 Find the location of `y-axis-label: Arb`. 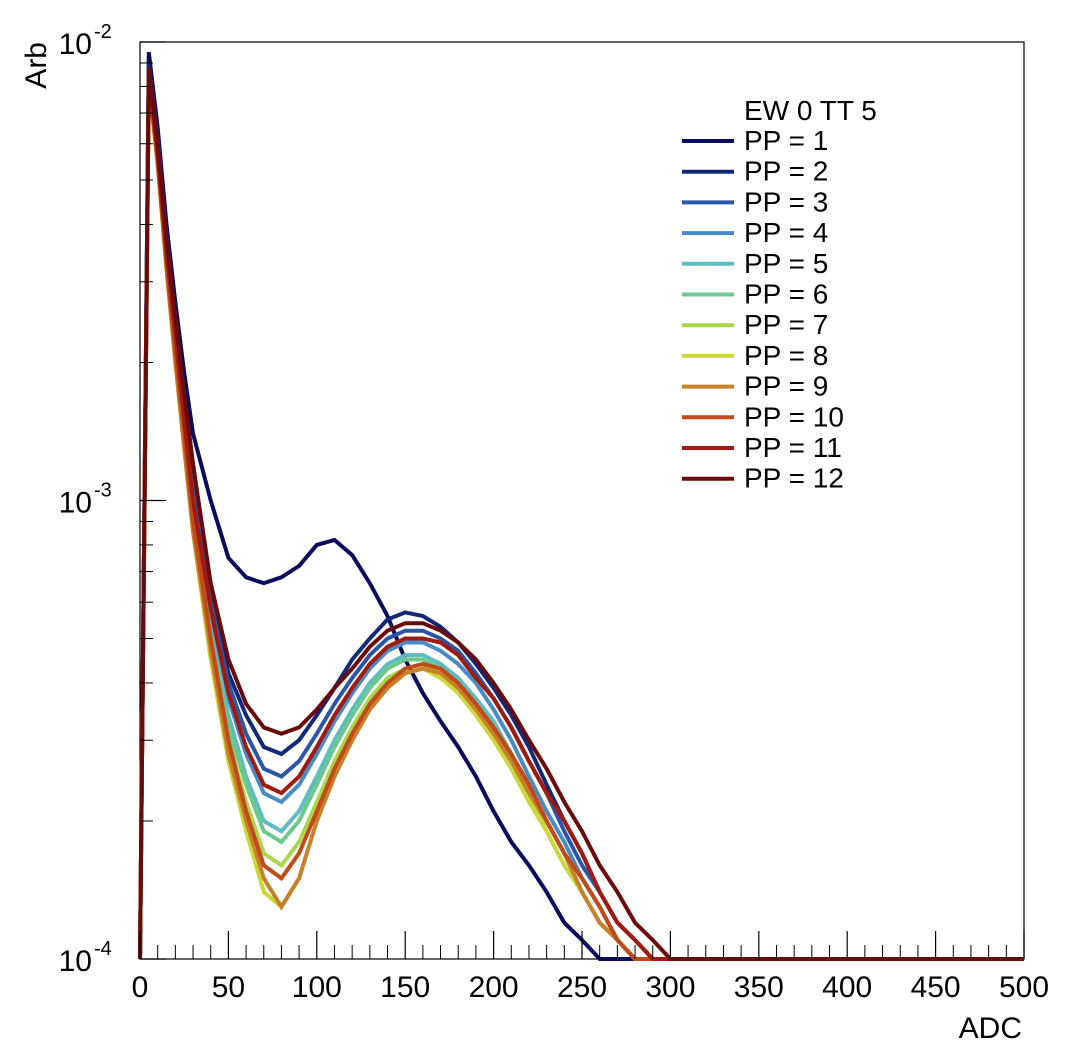

y-axis-label: Arb is located at coordinates (36, 65).